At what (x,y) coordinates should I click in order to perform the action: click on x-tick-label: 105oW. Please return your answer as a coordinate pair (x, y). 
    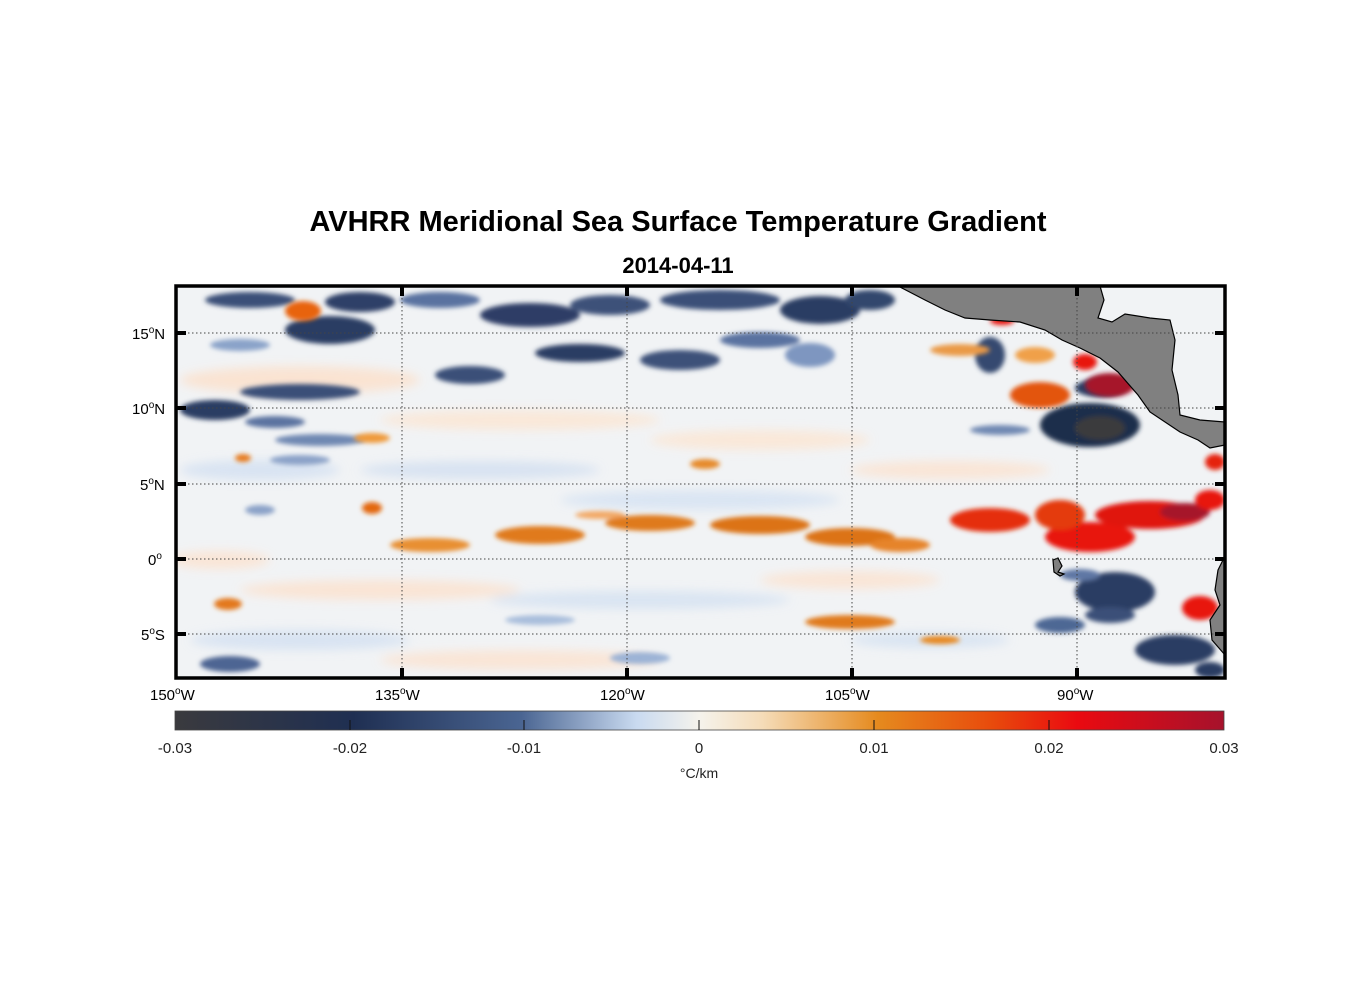
    Looking at the image, I should click on (847, 695).